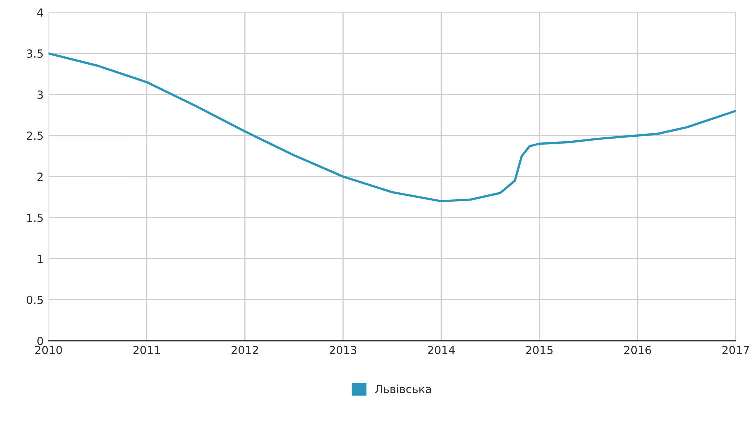 This screenshot has width=751, height=421. What do you see at coordinates (35, 54) in the screenshot?
I see `y-tick-label: 3.5` at bounding box center [35, 54].